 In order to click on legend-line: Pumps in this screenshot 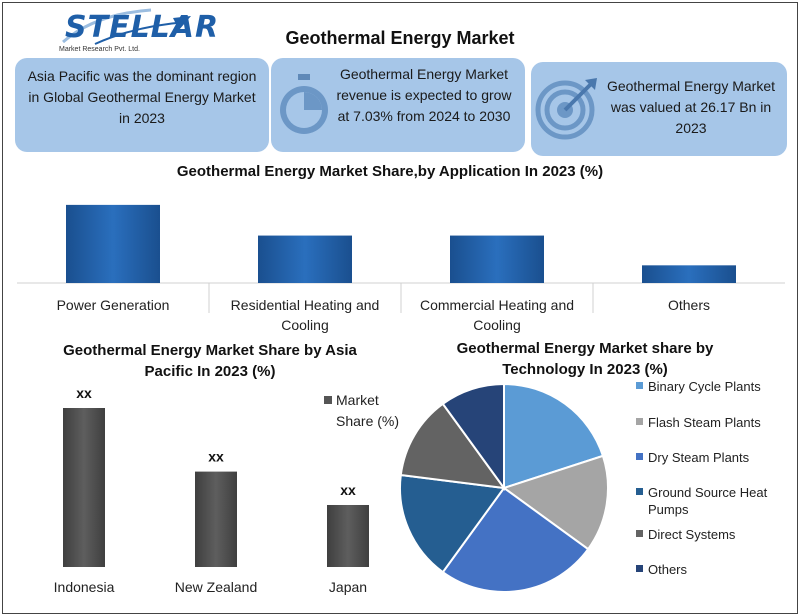, I will do `click(668, 509)`.